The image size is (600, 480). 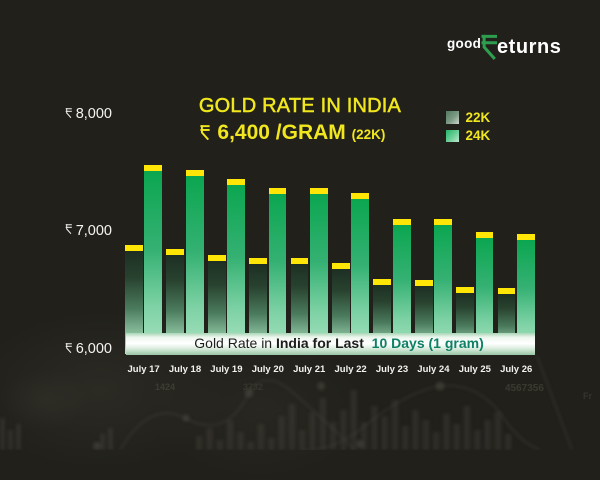 I want to click on svg-text: 3732, so click(x=253, y=387).